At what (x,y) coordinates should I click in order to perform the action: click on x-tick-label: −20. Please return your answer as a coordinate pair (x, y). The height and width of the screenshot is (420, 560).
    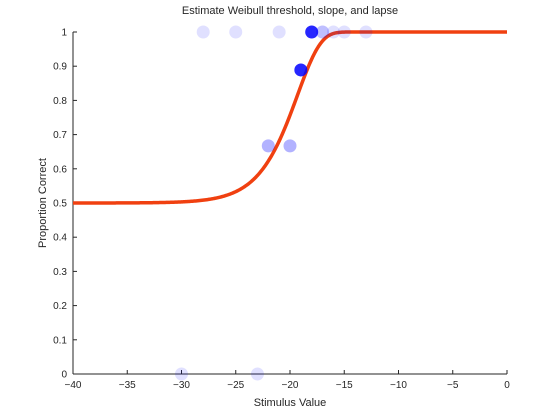
    Looking at the image, I should click on (290, 385).